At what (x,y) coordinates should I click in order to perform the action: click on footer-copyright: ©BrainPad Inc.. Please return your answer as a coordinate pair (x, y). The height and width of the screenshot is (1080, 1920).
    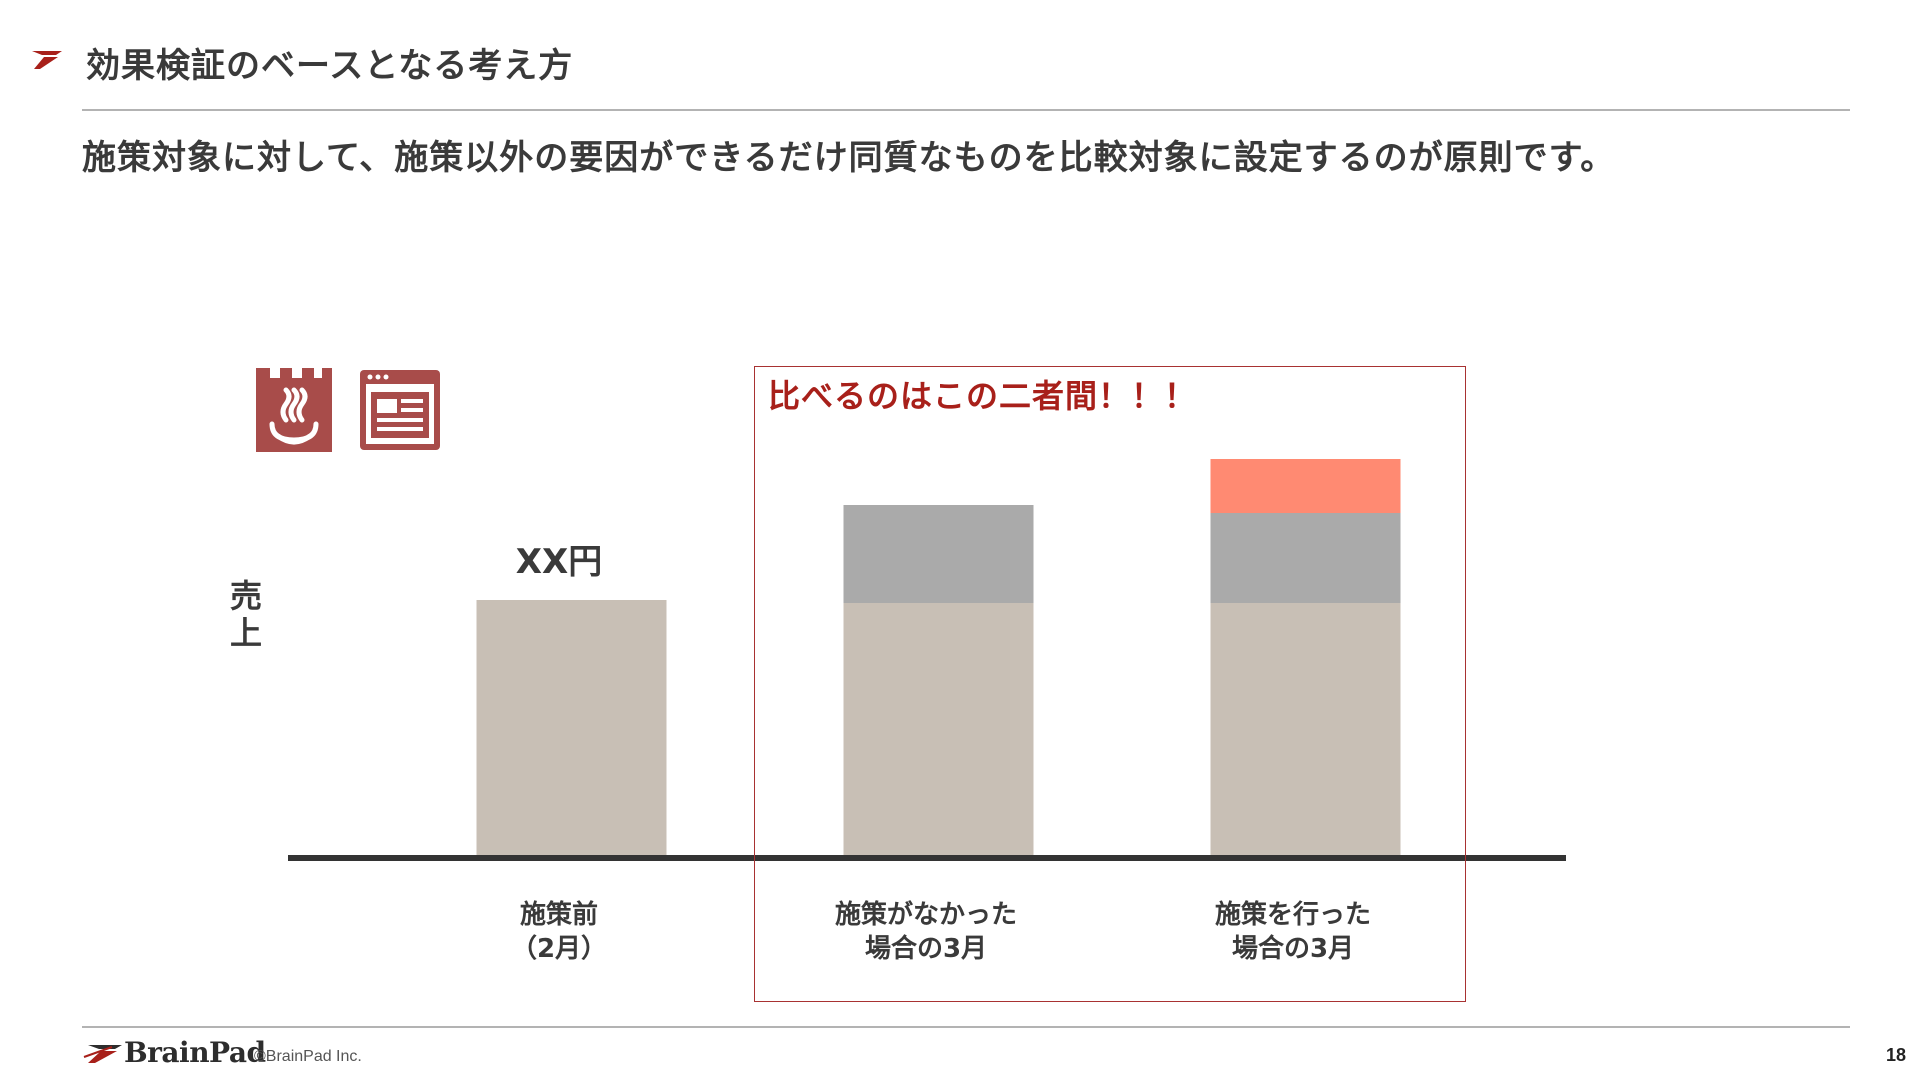
    Looking at the image, I should click on (308, 1056).